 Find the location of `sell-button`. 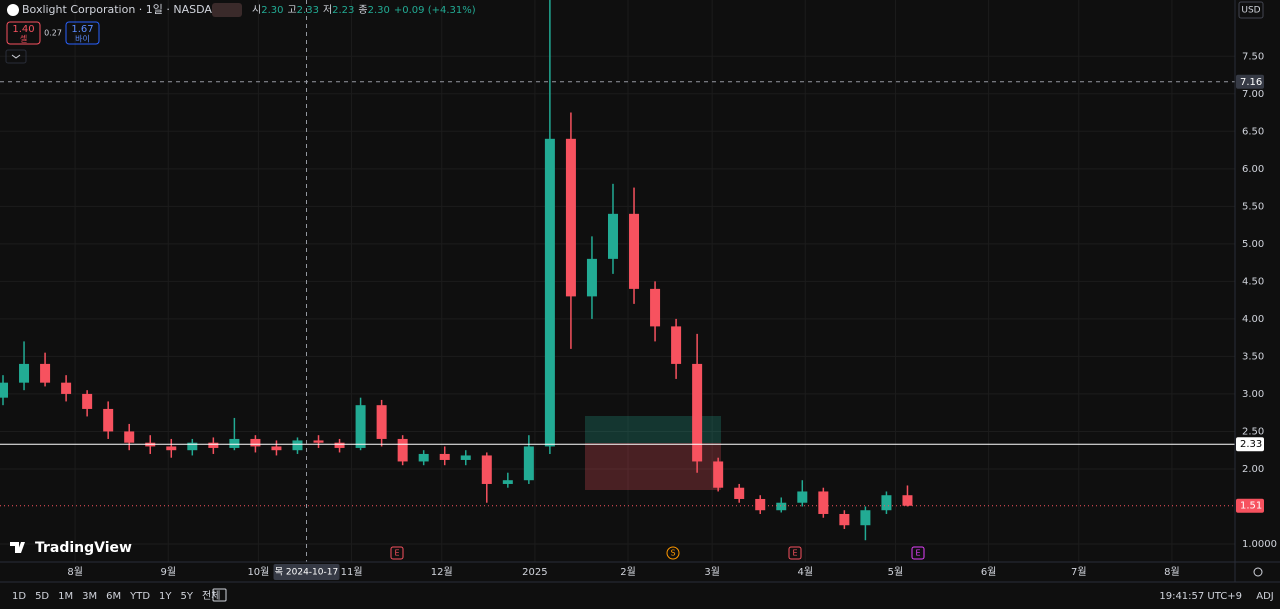

sell-button is located at coordinates (23, 33).